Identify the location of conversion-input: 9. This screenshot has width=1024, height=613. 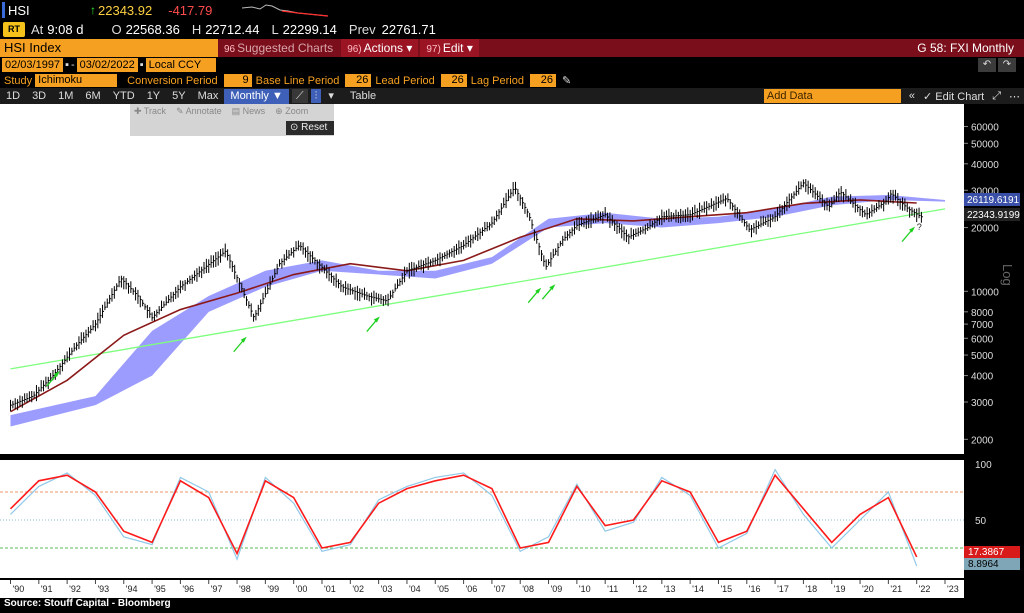
(237, 80).